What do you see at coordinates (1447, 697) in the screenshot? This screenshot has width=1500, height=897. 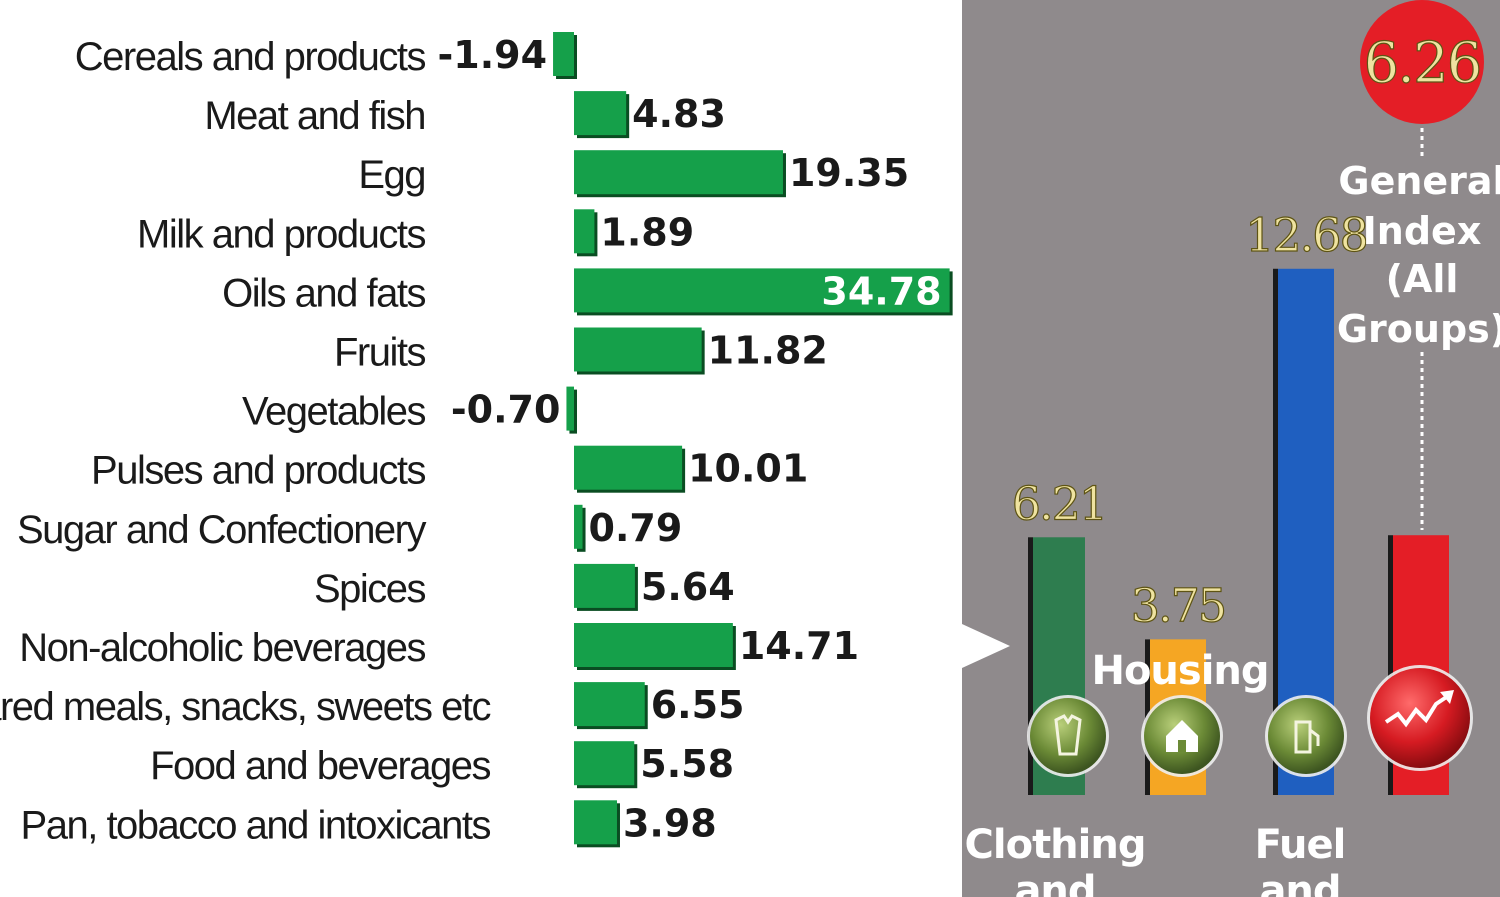 I see `trend-arrow-head` at bounding box center [1447, 697].